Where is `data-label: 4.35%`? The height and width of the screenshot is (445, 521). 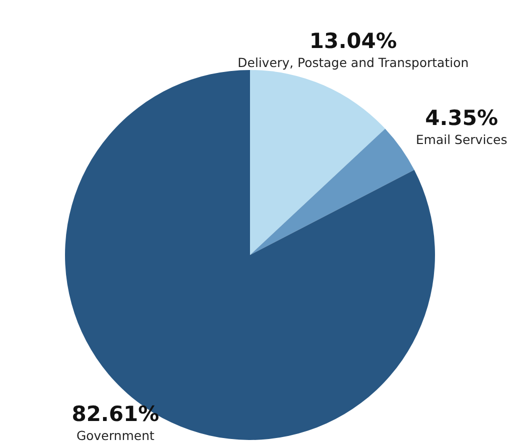 data-label: 4.35% is located at coordinates (461, 118).